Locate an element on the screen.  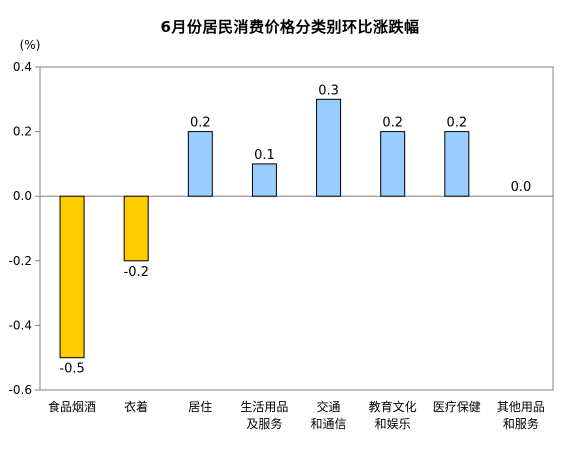
x-category-label: 衣着 is located at coordinates (136, 406).